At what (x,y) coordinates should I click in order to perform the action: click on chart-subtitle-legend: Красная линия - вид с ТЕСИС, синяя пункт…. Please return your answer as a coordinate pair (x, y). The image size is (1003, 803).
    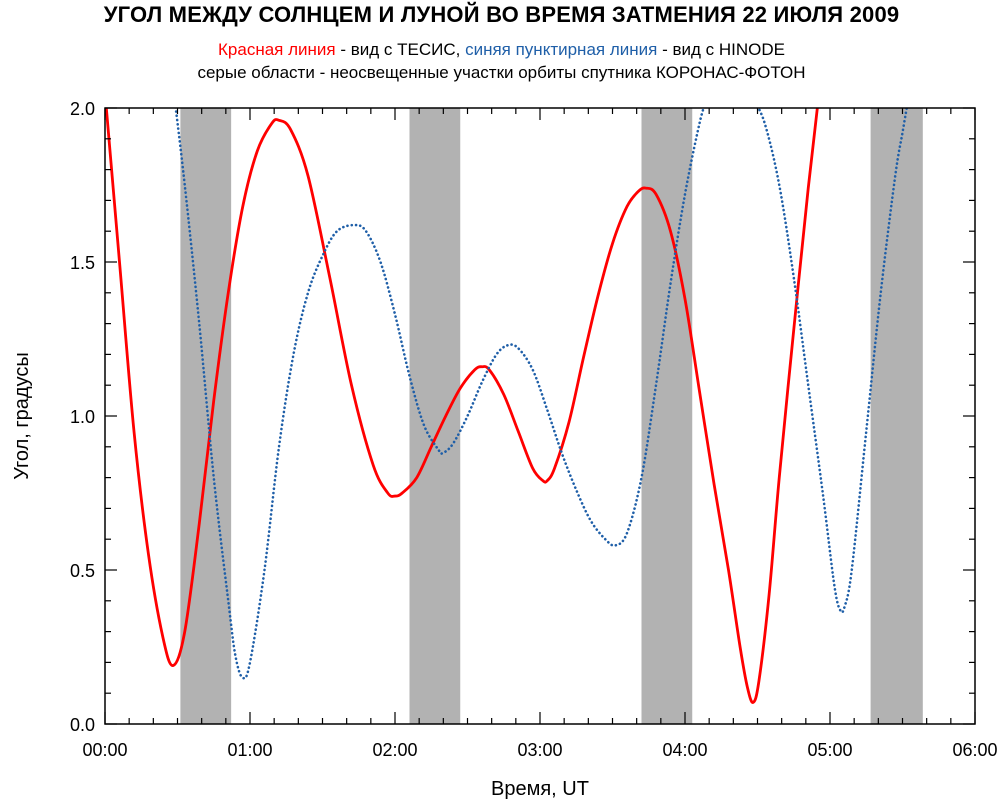
    Looking at the image, I should click on (501, 50).